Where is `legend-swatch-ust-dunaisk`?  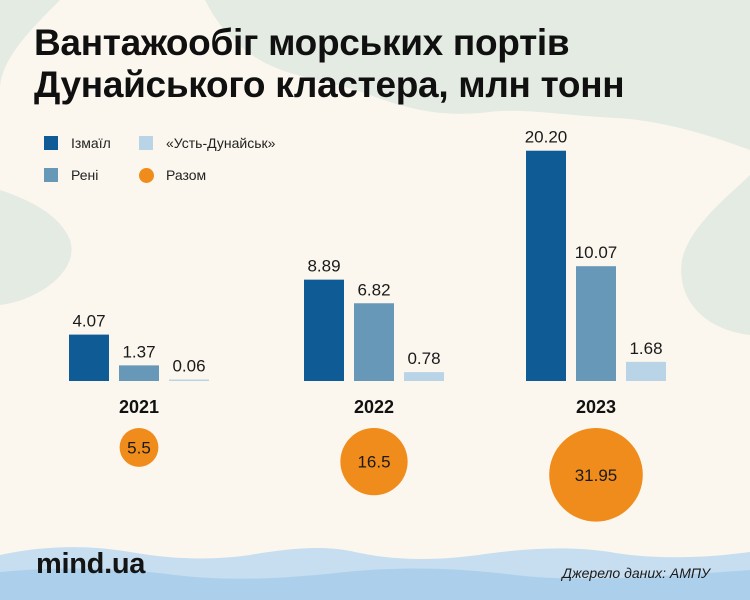
legend-swatch-ust-dunaisk is located at coordinates (146, 143).